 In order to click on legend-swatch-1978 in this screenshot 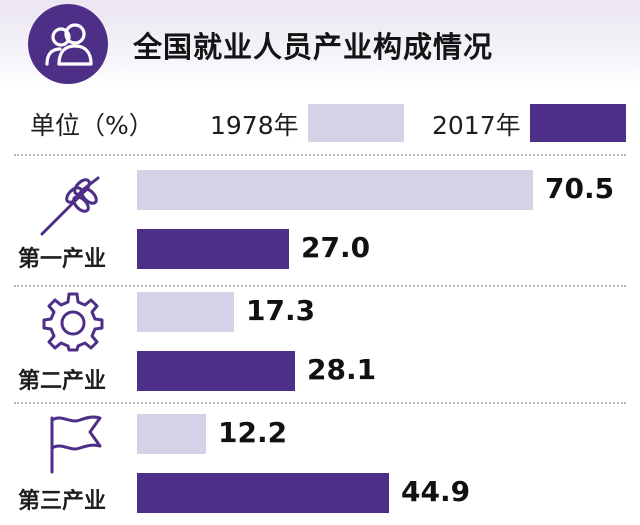, I will do `click(356, 123)`.